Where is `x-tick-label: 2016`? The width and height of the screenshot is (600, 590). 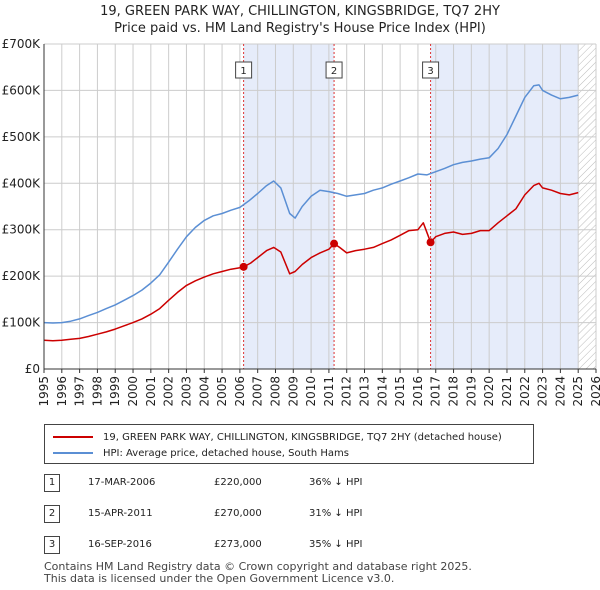 x-tick-label: 2016 is located at coordinates (418, 391).